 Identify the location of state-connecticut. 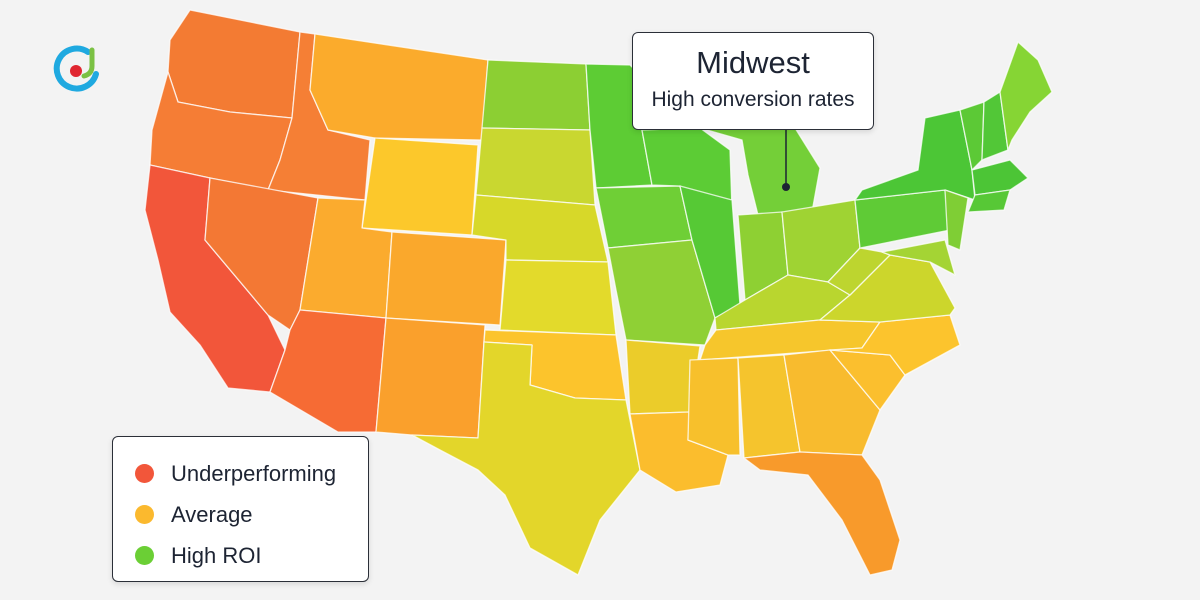
(989, 201).